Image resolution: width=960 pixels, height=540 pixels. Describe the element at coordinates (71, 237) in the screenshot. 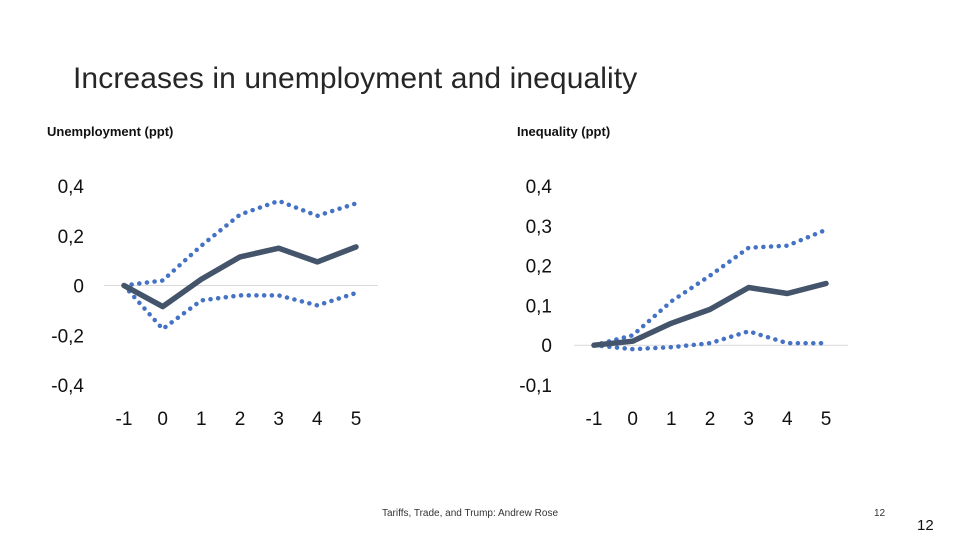

I see `unemployment-y-tick-label: 0,2` at that location.